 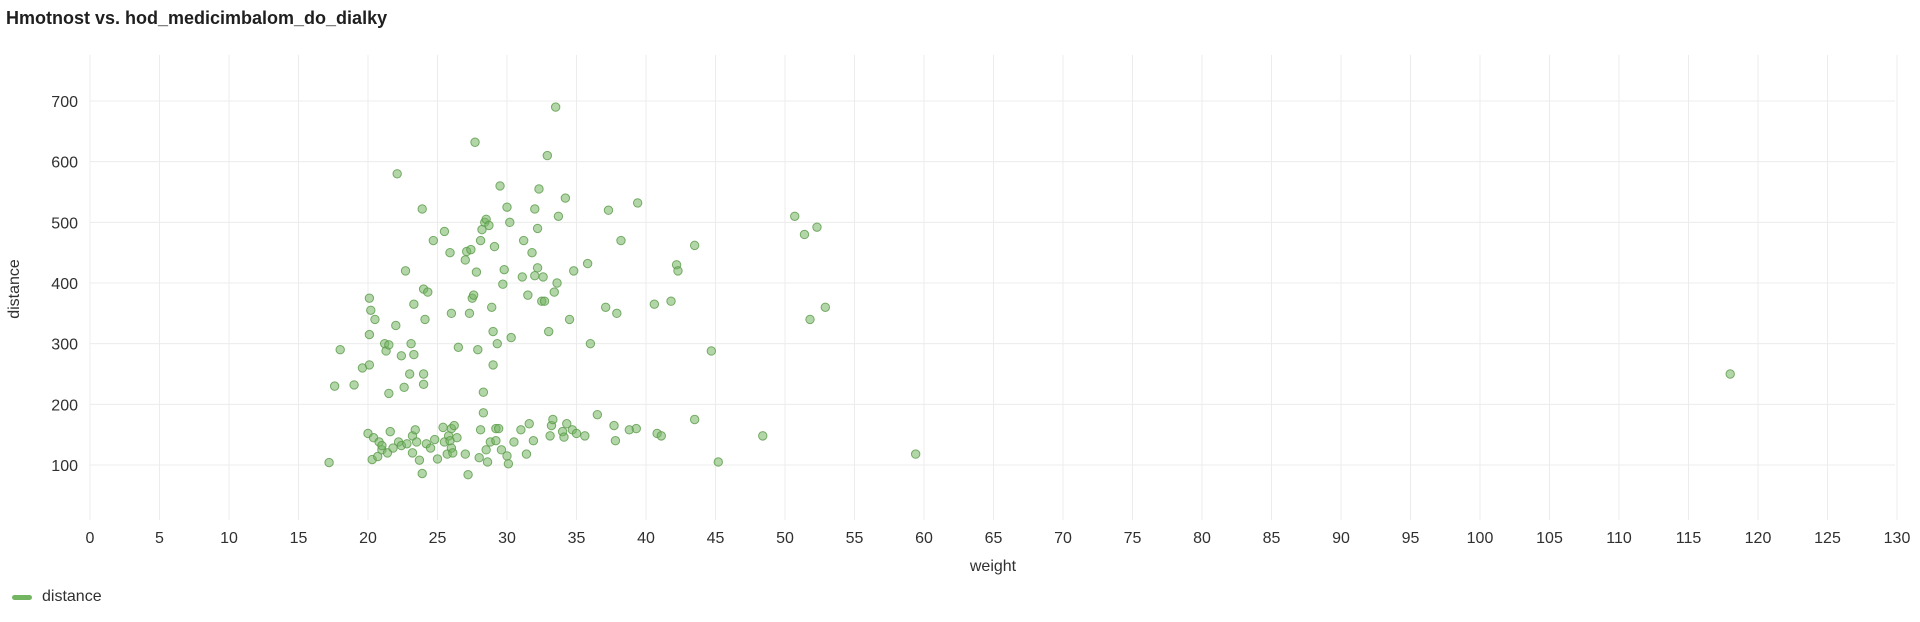 I want to click on legend: distance, so click(x=57, y=597).